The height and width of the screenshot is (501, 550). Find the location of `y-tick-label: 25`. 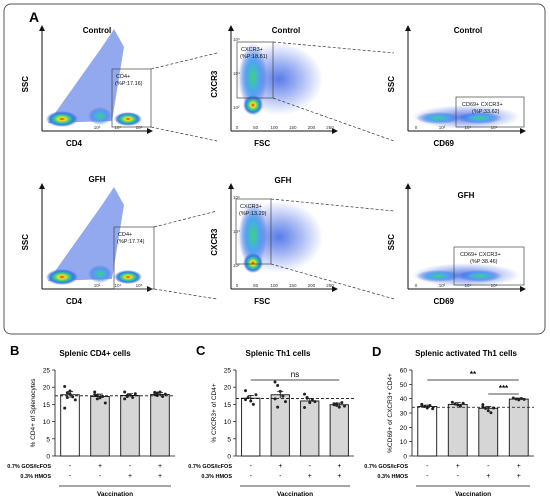

y-tick-label: 25 is located at coordinates (228, 371).